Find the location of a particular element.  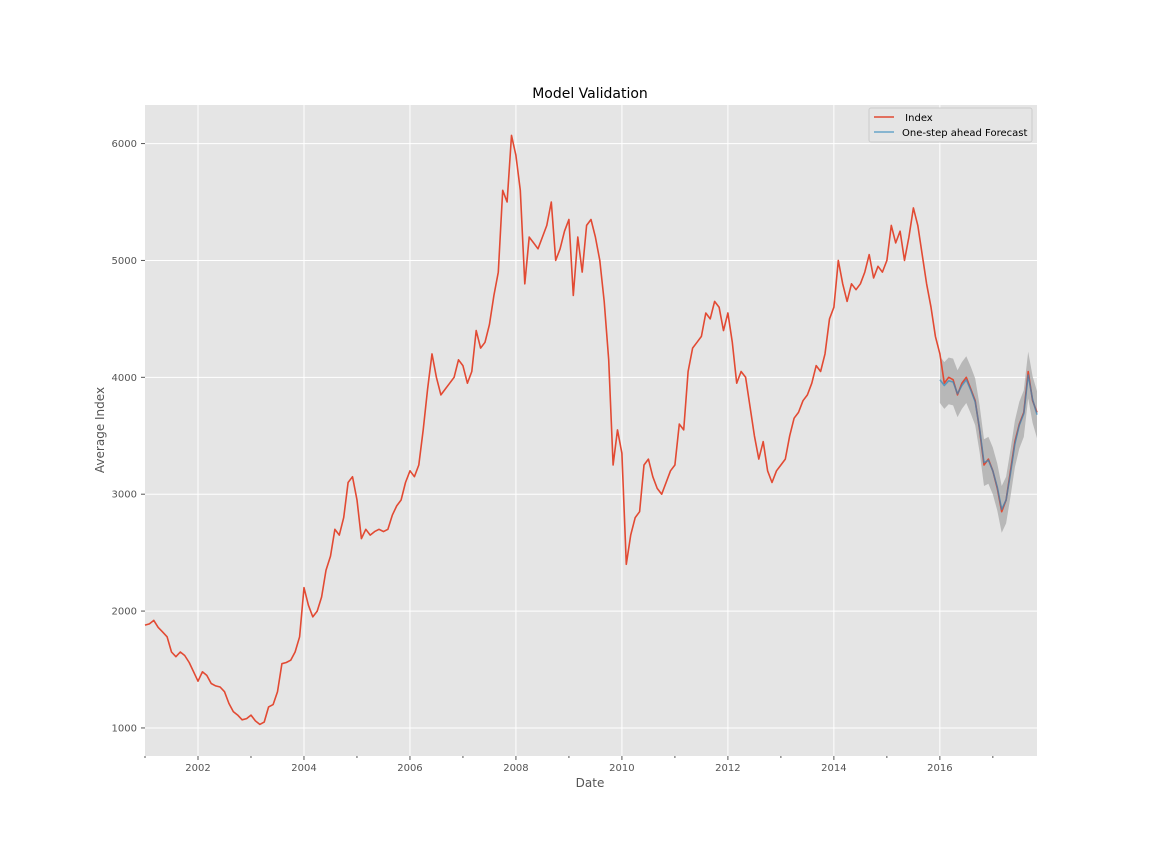

y-tick-label: 6000 is located at coordinates (124, 144).